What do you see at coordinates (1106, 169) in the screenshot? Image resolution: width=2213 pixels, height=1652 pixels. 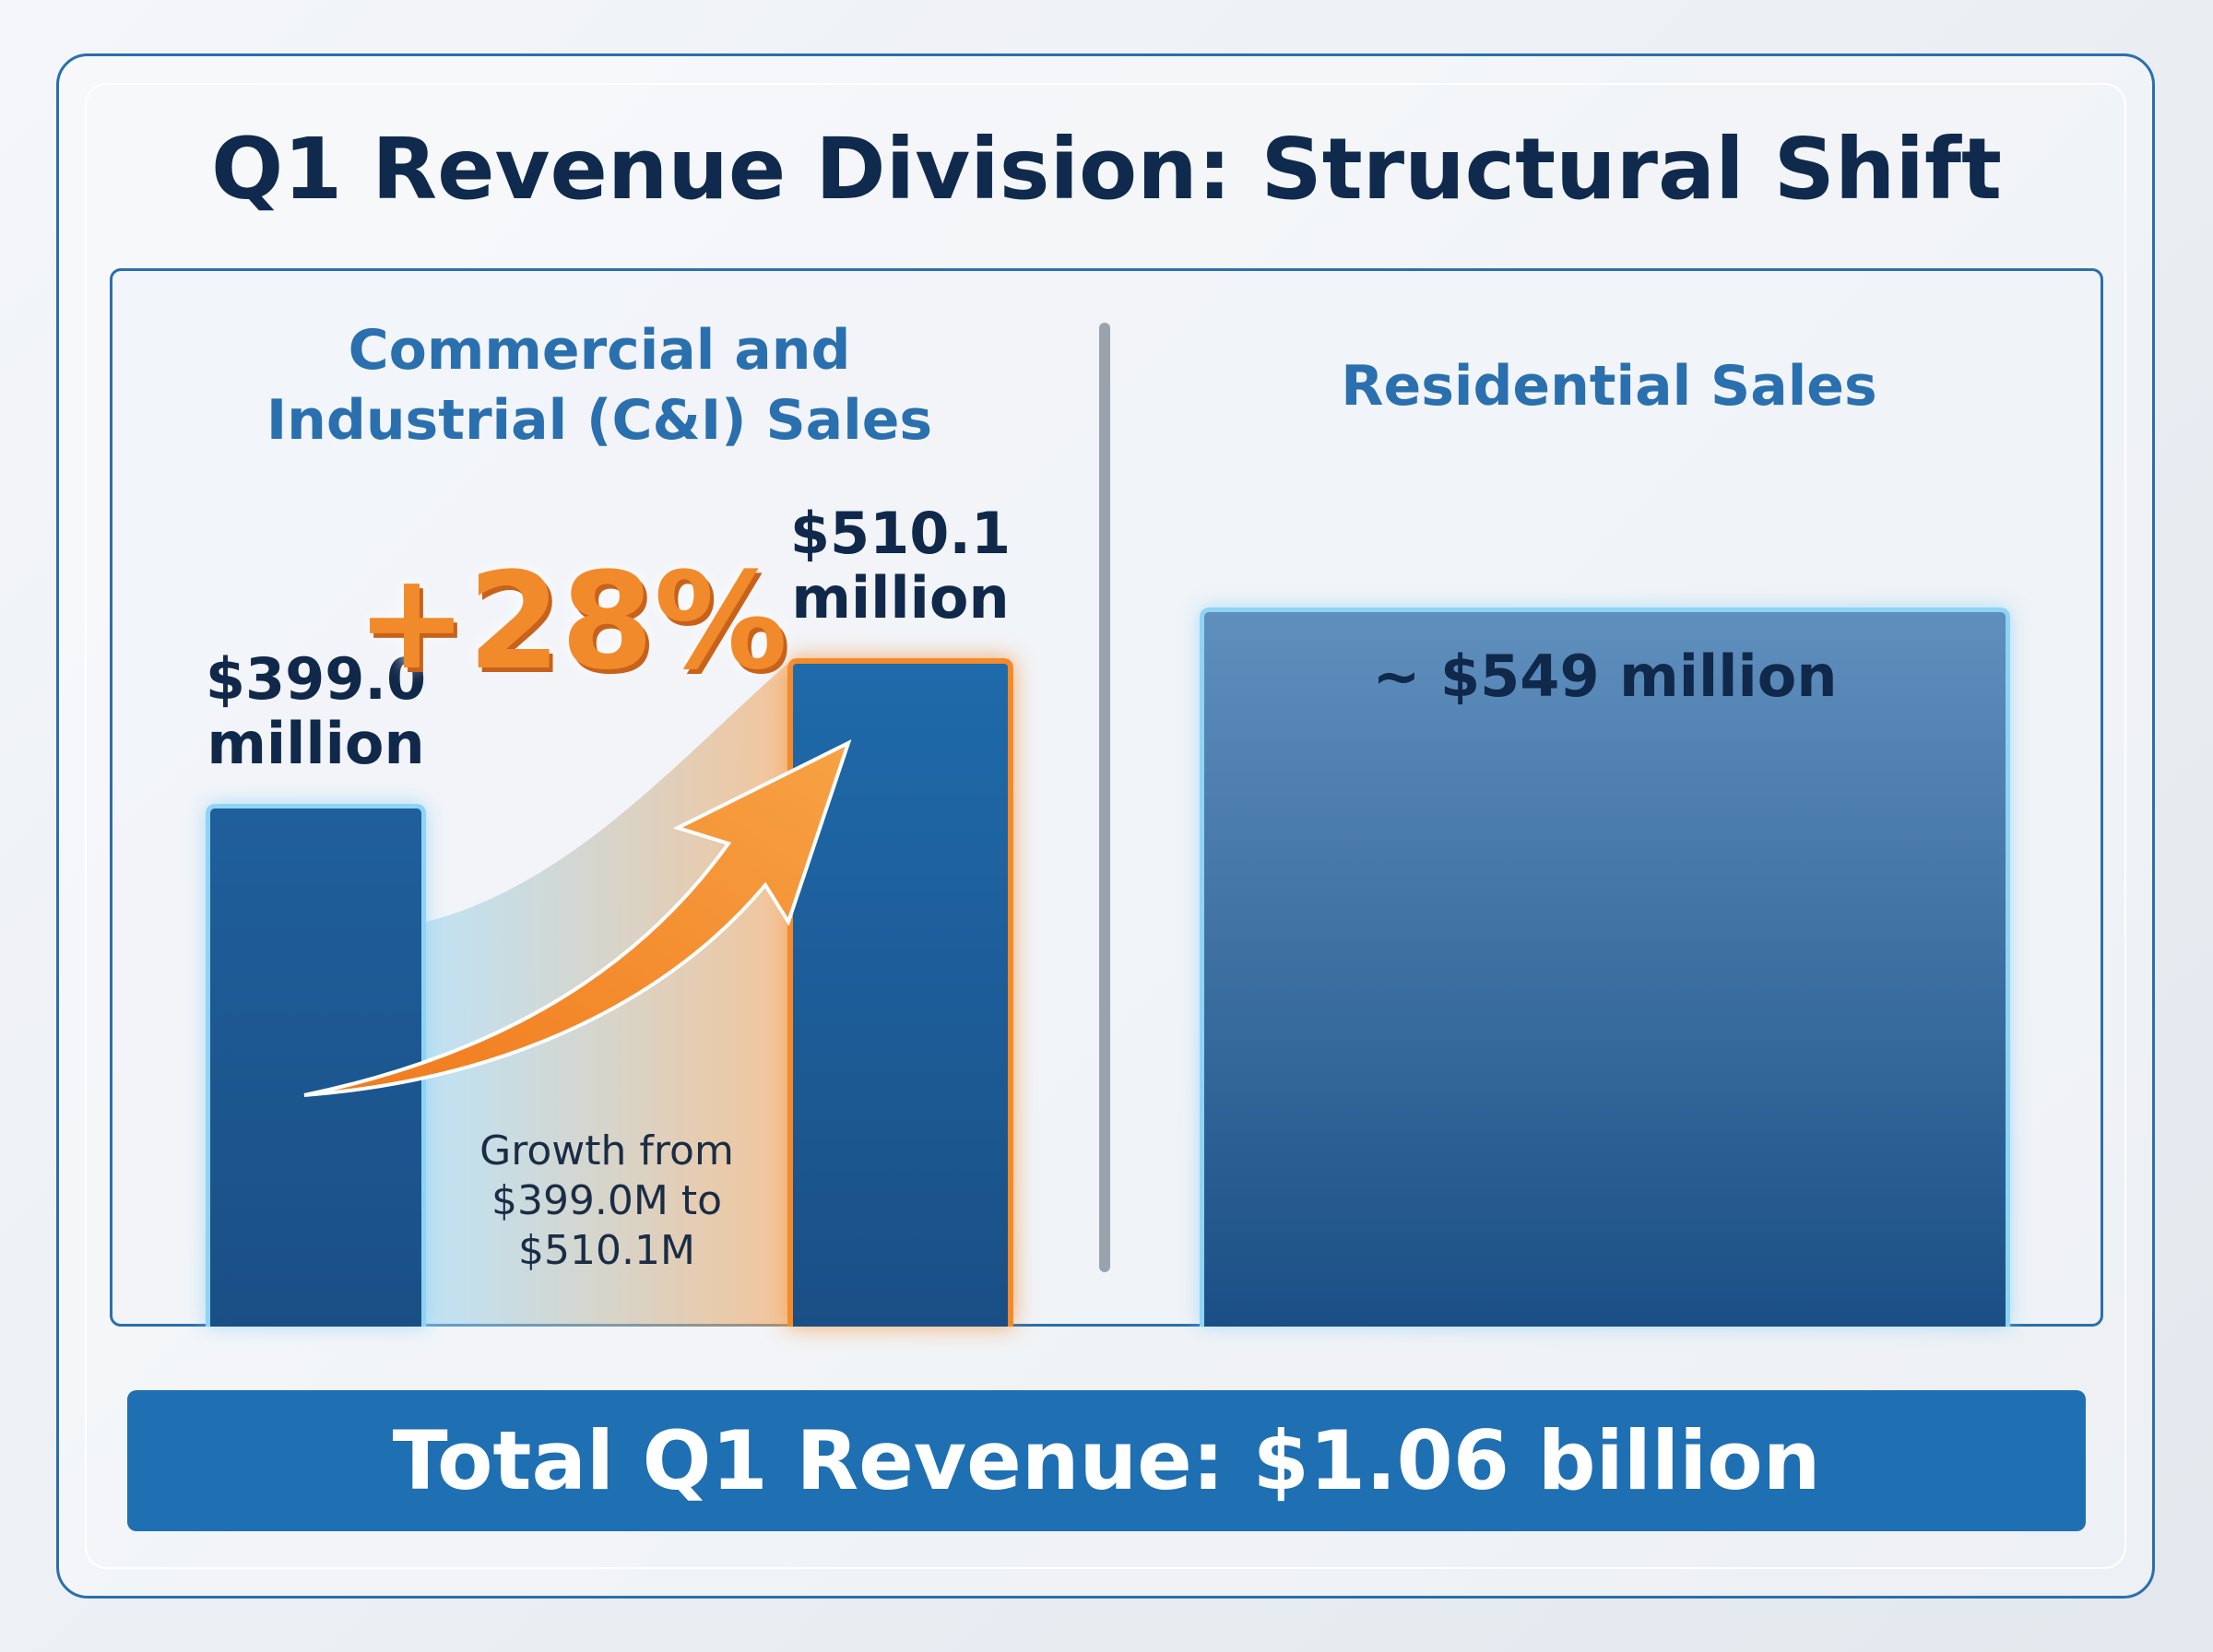 I see `chart-title: Q1 Revenue Division: Structural Shift` at bounding box center [1106, 169].